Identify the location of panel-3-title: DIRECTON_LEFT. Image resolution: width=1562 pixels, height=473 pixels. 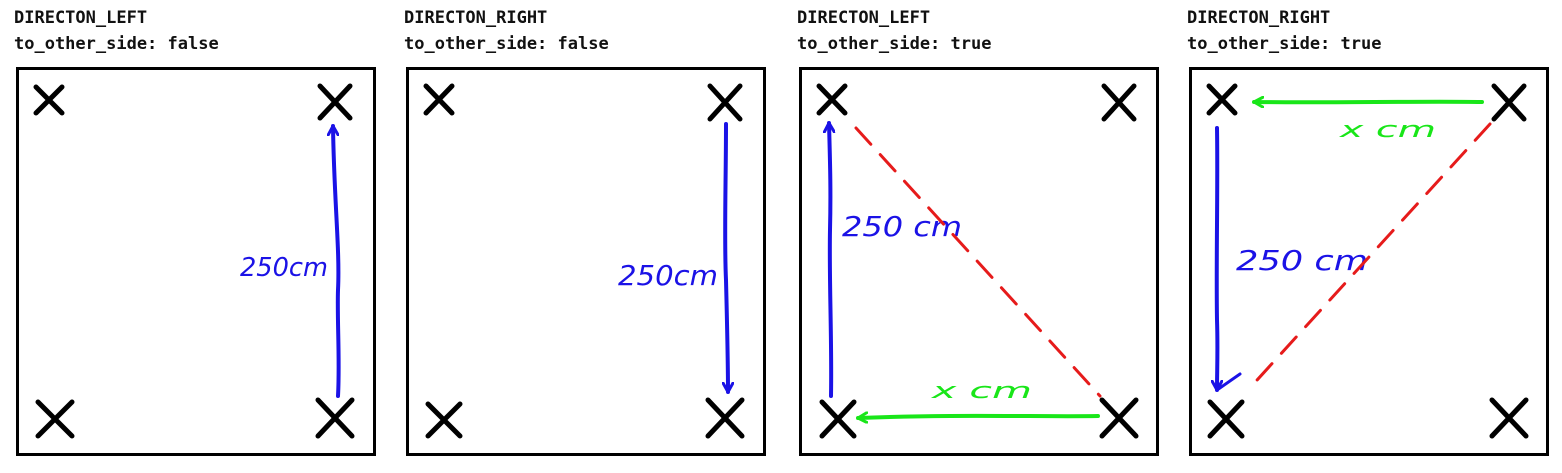
(864, 18).